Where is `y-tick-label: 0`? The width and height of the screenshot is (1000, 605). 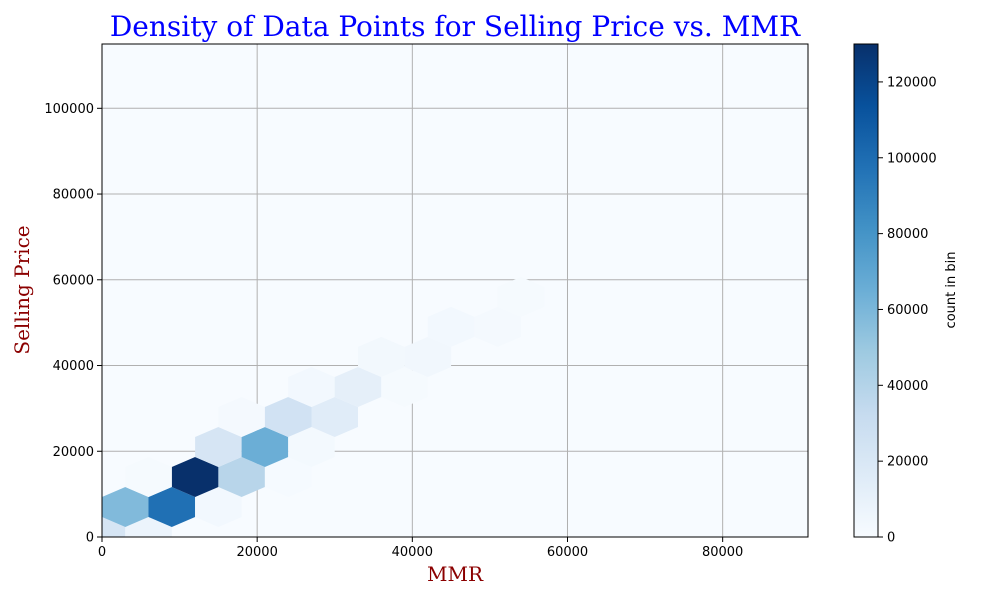
y-tick-label: 0 is located at coordinates (90, 538).